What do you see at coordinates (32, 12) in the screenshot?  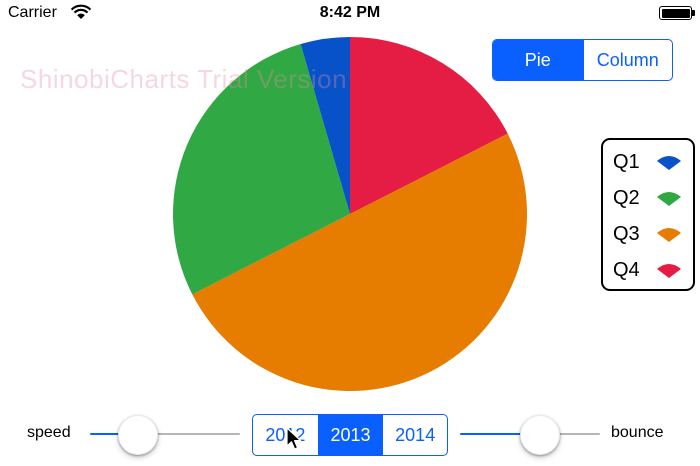 I see `carrier-name: Carrier` at bounding box center [32, 12].